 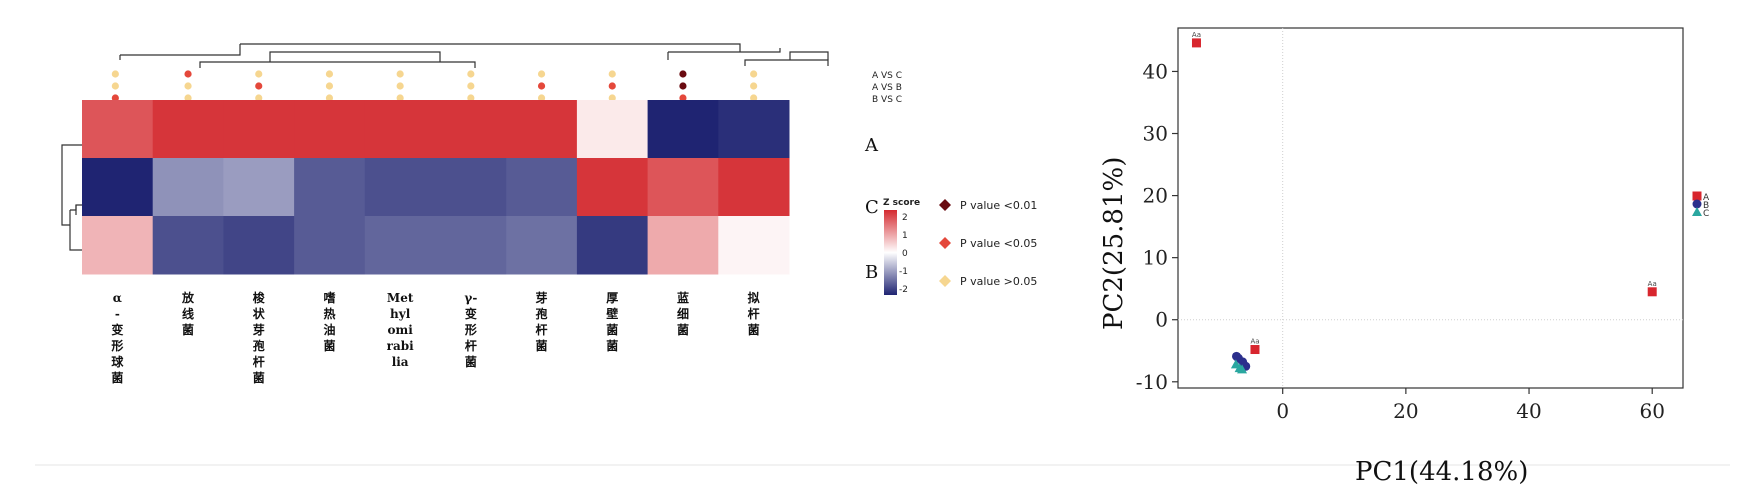 What do you see at coordinates (1155, 134) in the screenshot?
I see `y-tick-label: 30` at bounding box center [1155, 134].